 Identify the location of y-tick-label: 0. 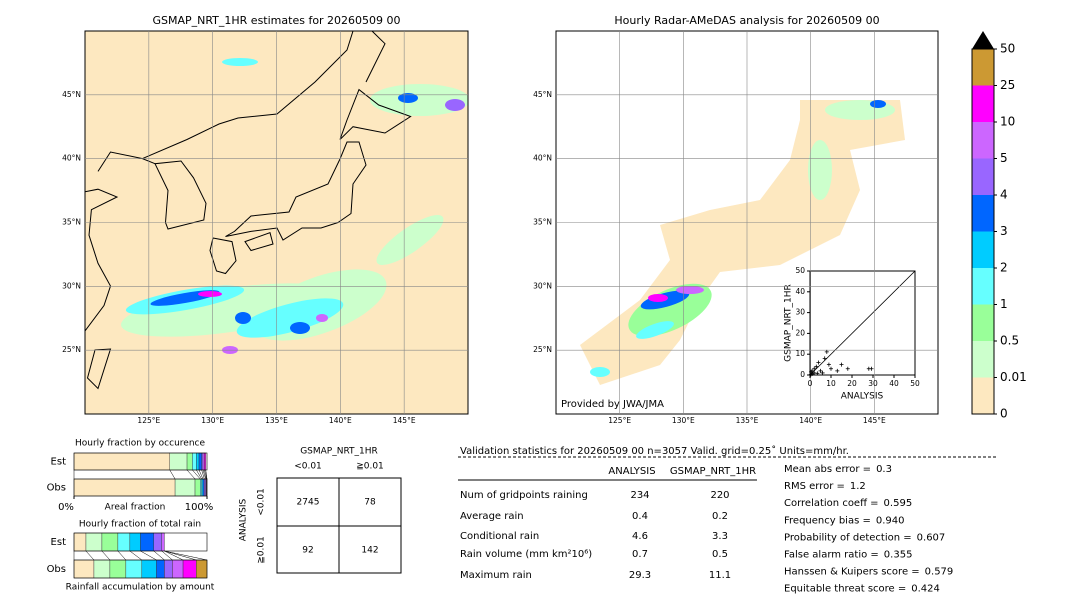
(802, 374).